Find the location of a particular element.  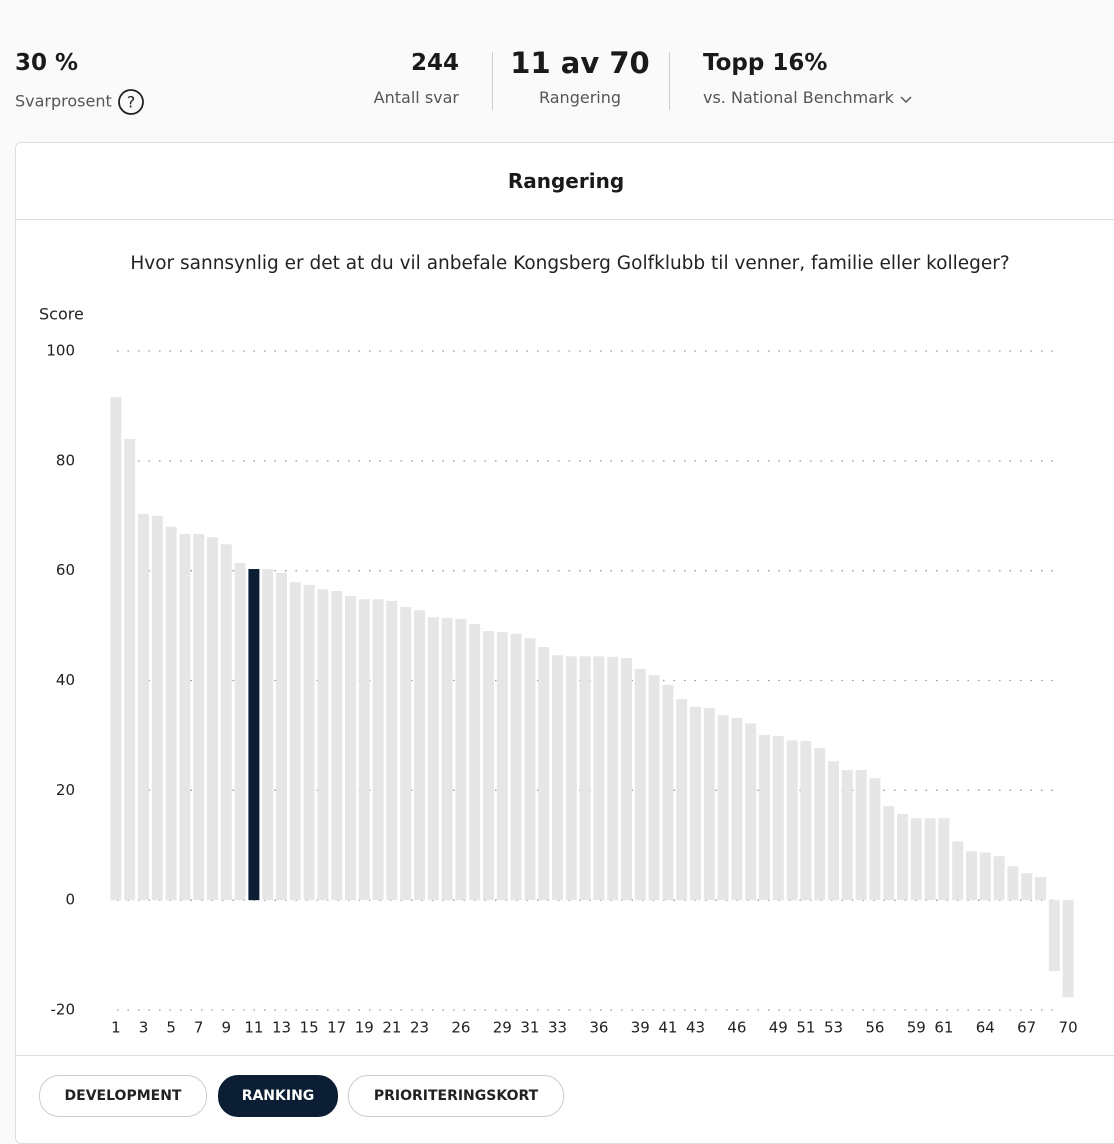

x-tick-label: 59 is located at coordinates (916, 1028).